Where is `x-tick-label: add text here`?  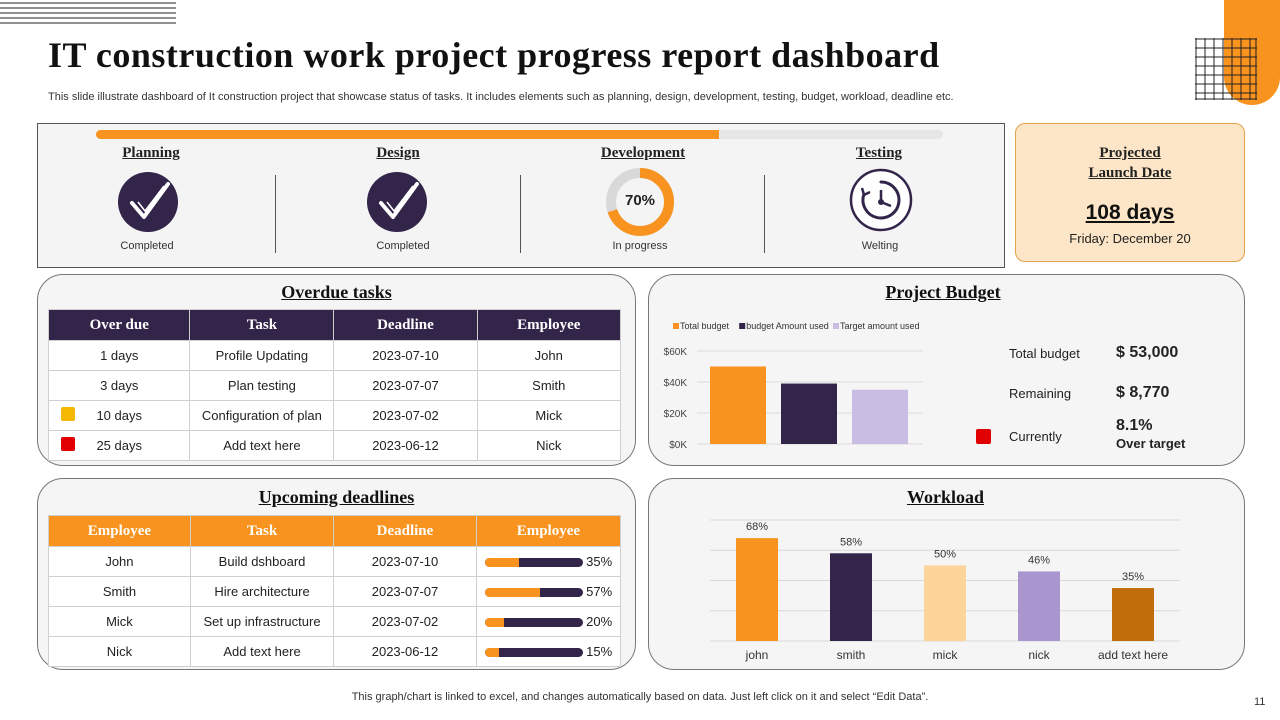
x-tick-label: add text here is located at coordinates (1133, 655).